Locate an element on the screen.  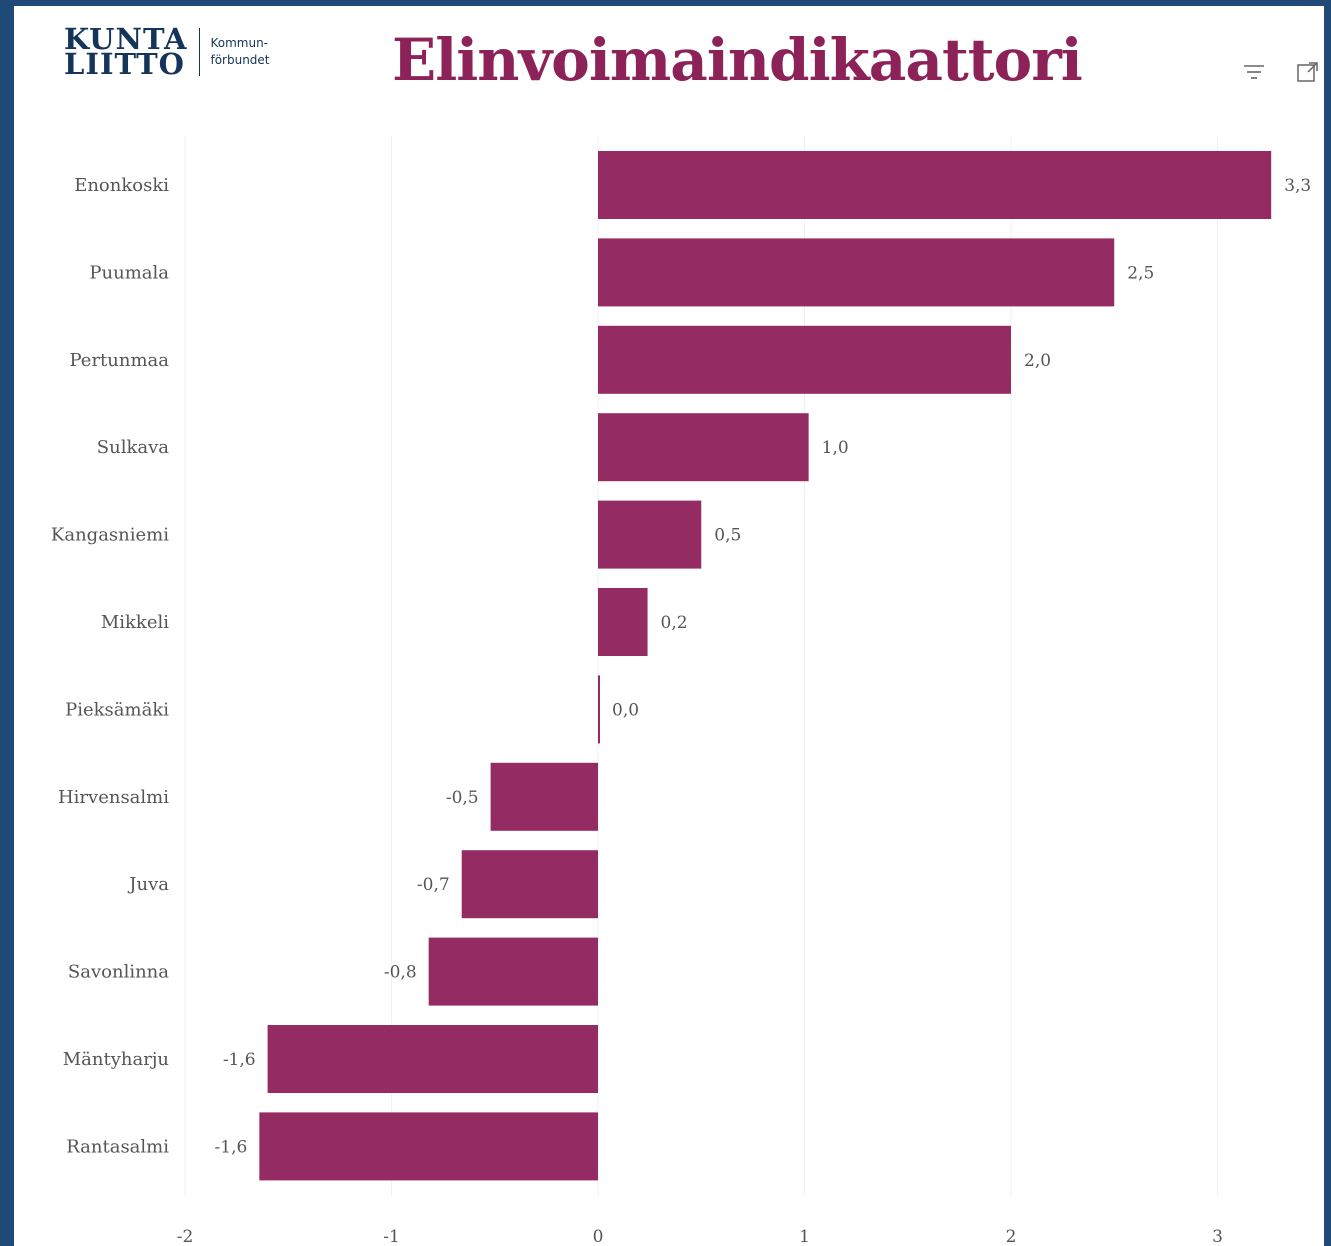
category-label: Pieksämäki is located at coordinates (117, 709).